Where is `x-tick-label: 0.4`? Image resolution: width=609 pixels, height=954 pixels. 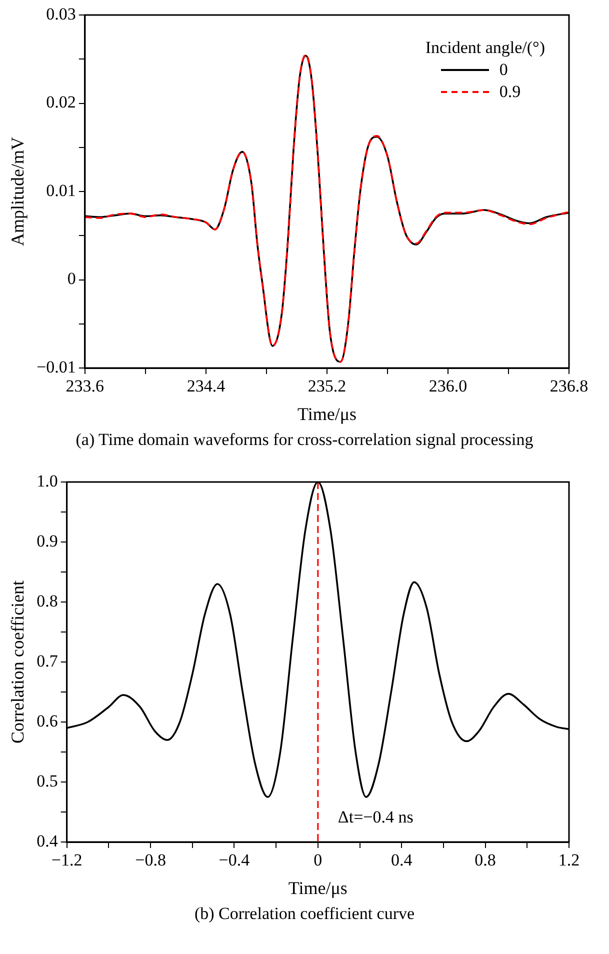 x-tick-label: 0.4 is located at coordinates (401, 860).